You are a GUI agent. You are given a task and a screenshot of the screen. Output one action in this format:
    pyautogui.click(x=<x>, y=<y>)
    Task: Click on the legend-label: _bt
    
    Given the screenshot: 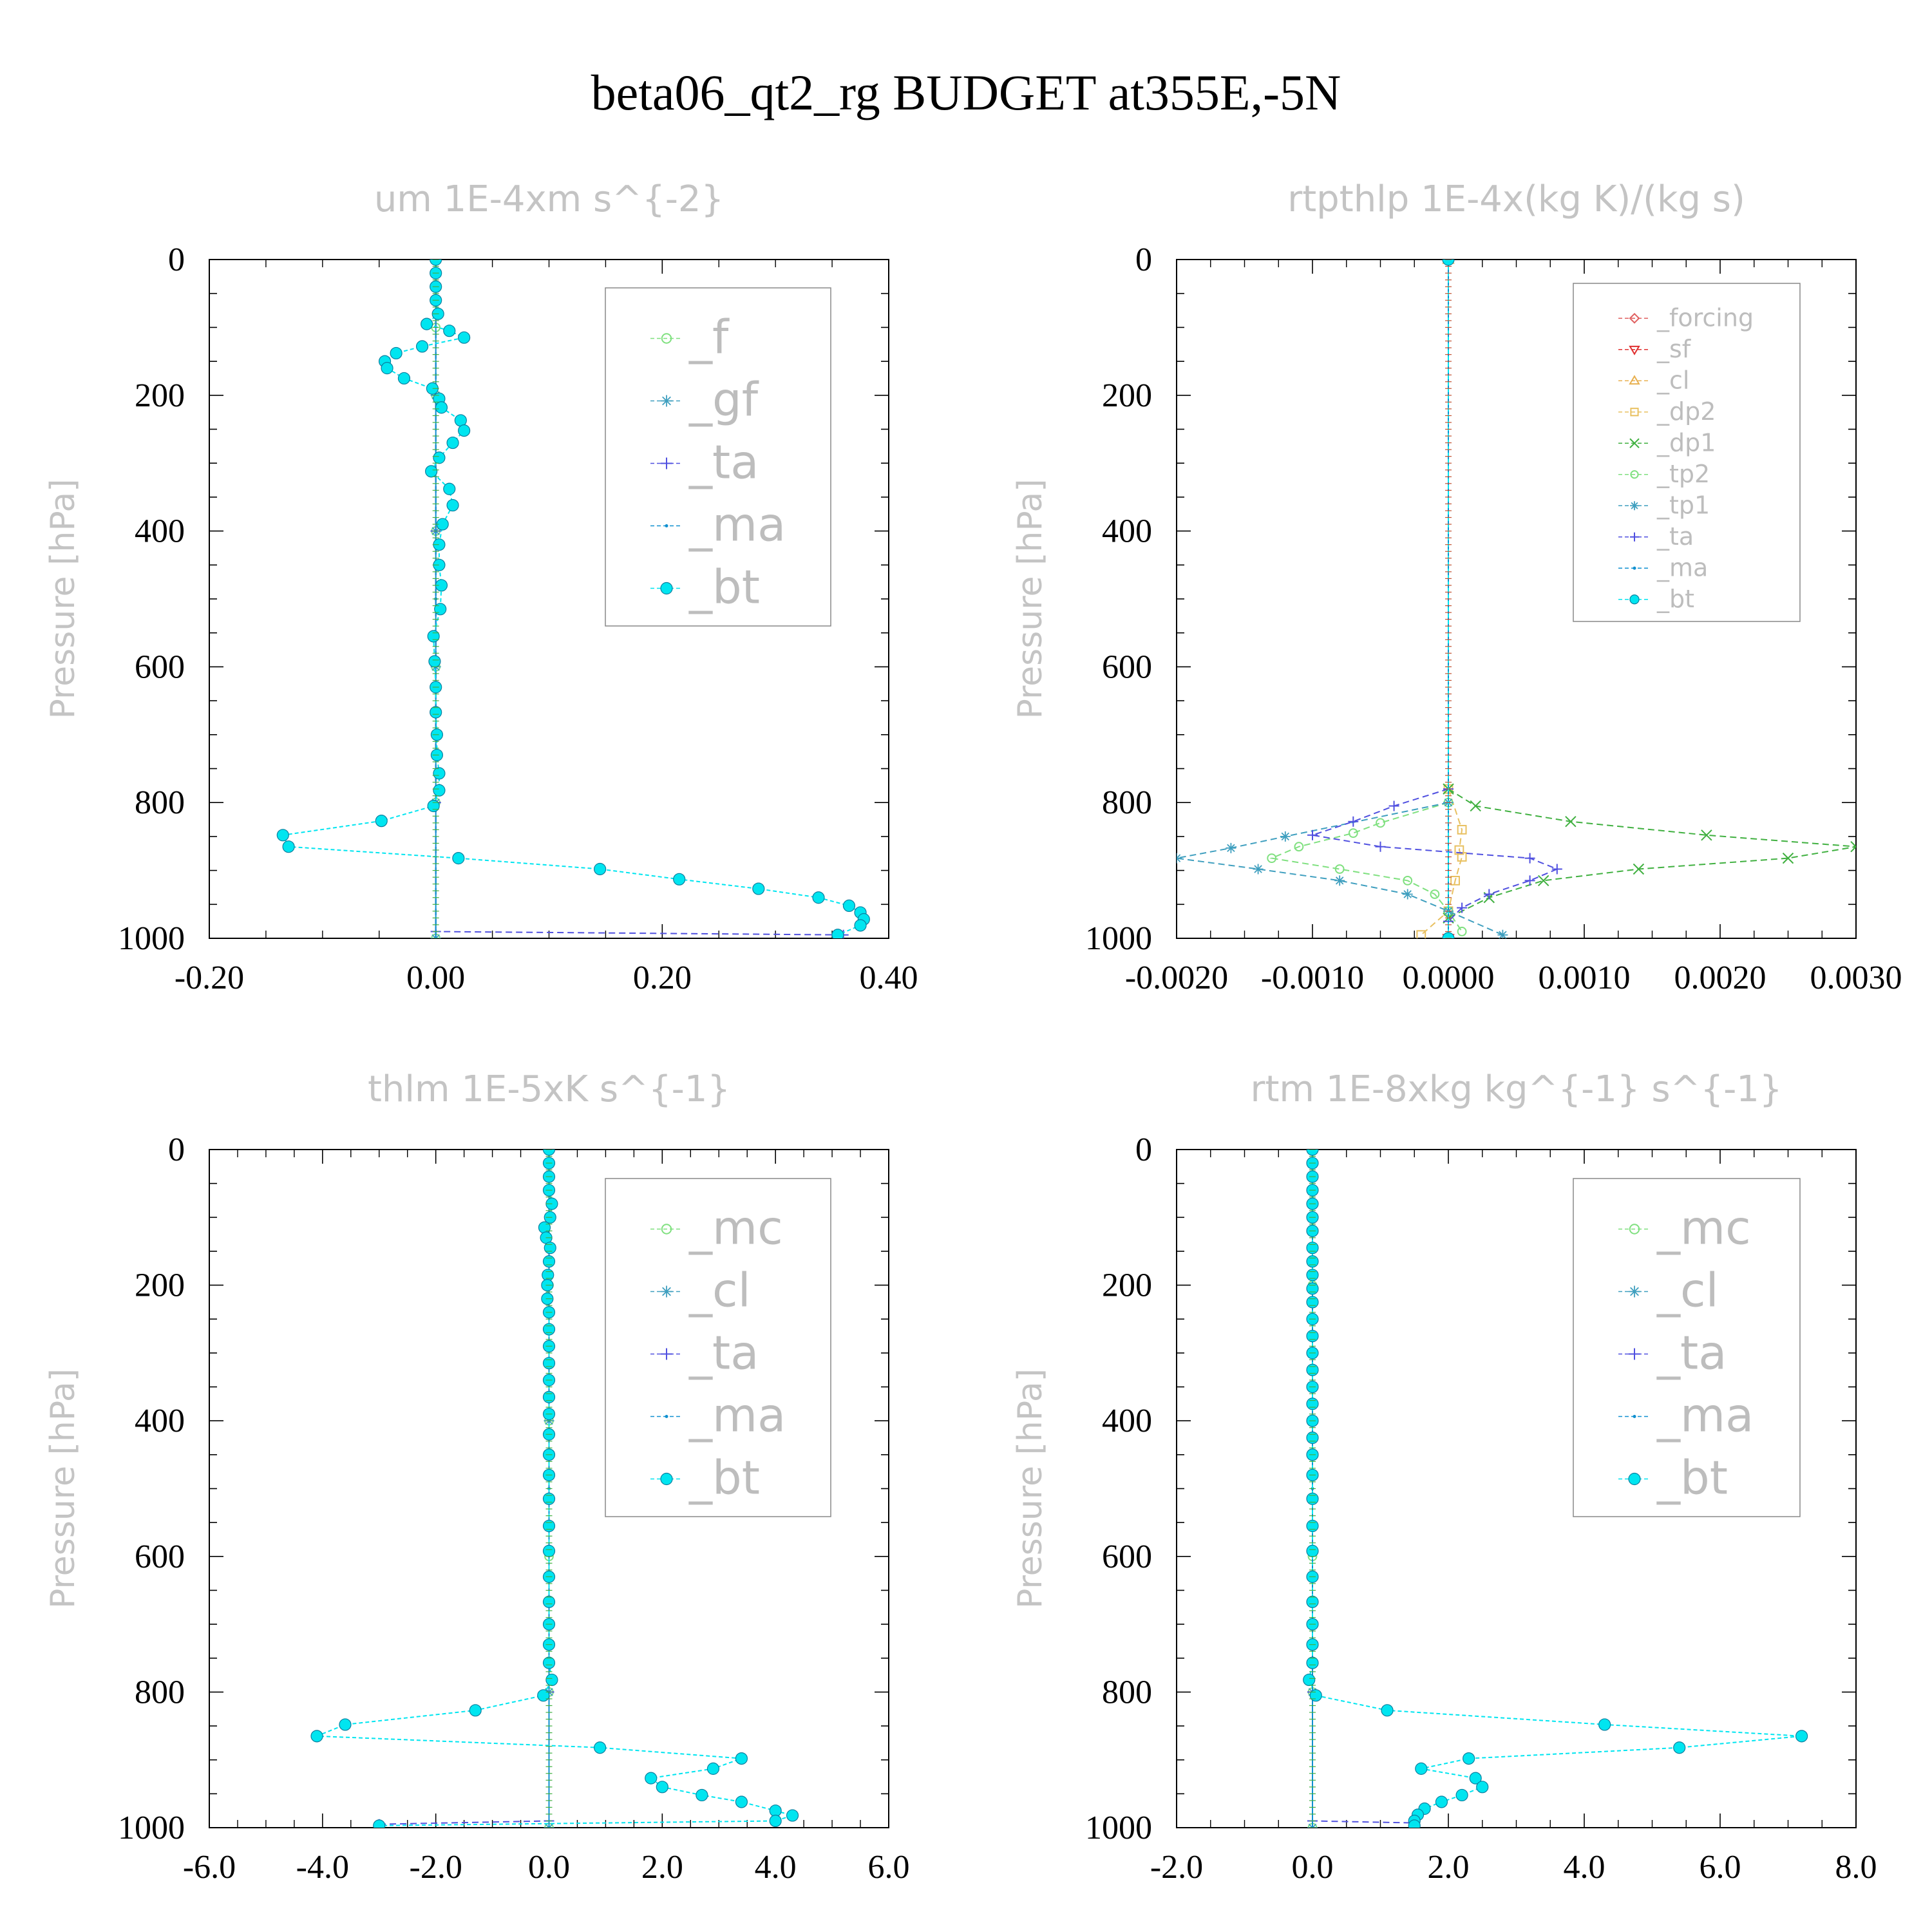 What is the action you would take?
    pyautogui.click(x=724, y=1478)
    